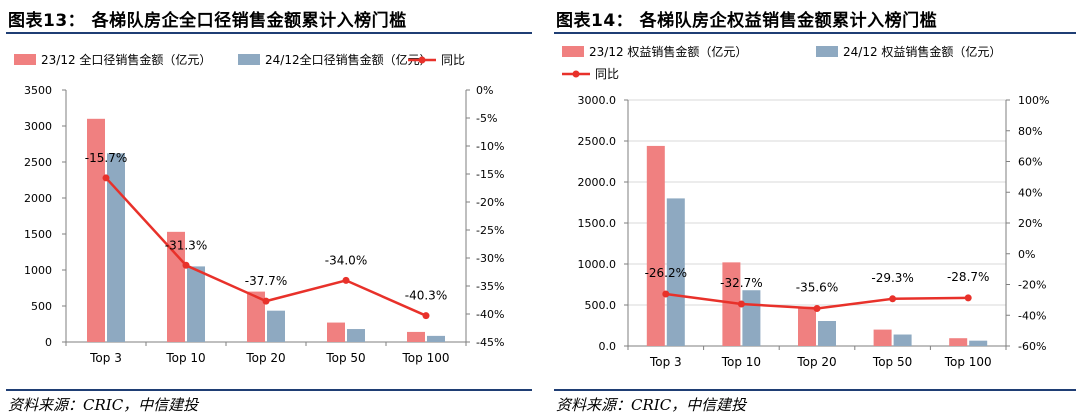 This screenshot has height=419, width=1080. What do you see at coordinates (38, 162) in the screenshot?
I see `y-tick-label-left: 2500` at bounding box center [38, 162].